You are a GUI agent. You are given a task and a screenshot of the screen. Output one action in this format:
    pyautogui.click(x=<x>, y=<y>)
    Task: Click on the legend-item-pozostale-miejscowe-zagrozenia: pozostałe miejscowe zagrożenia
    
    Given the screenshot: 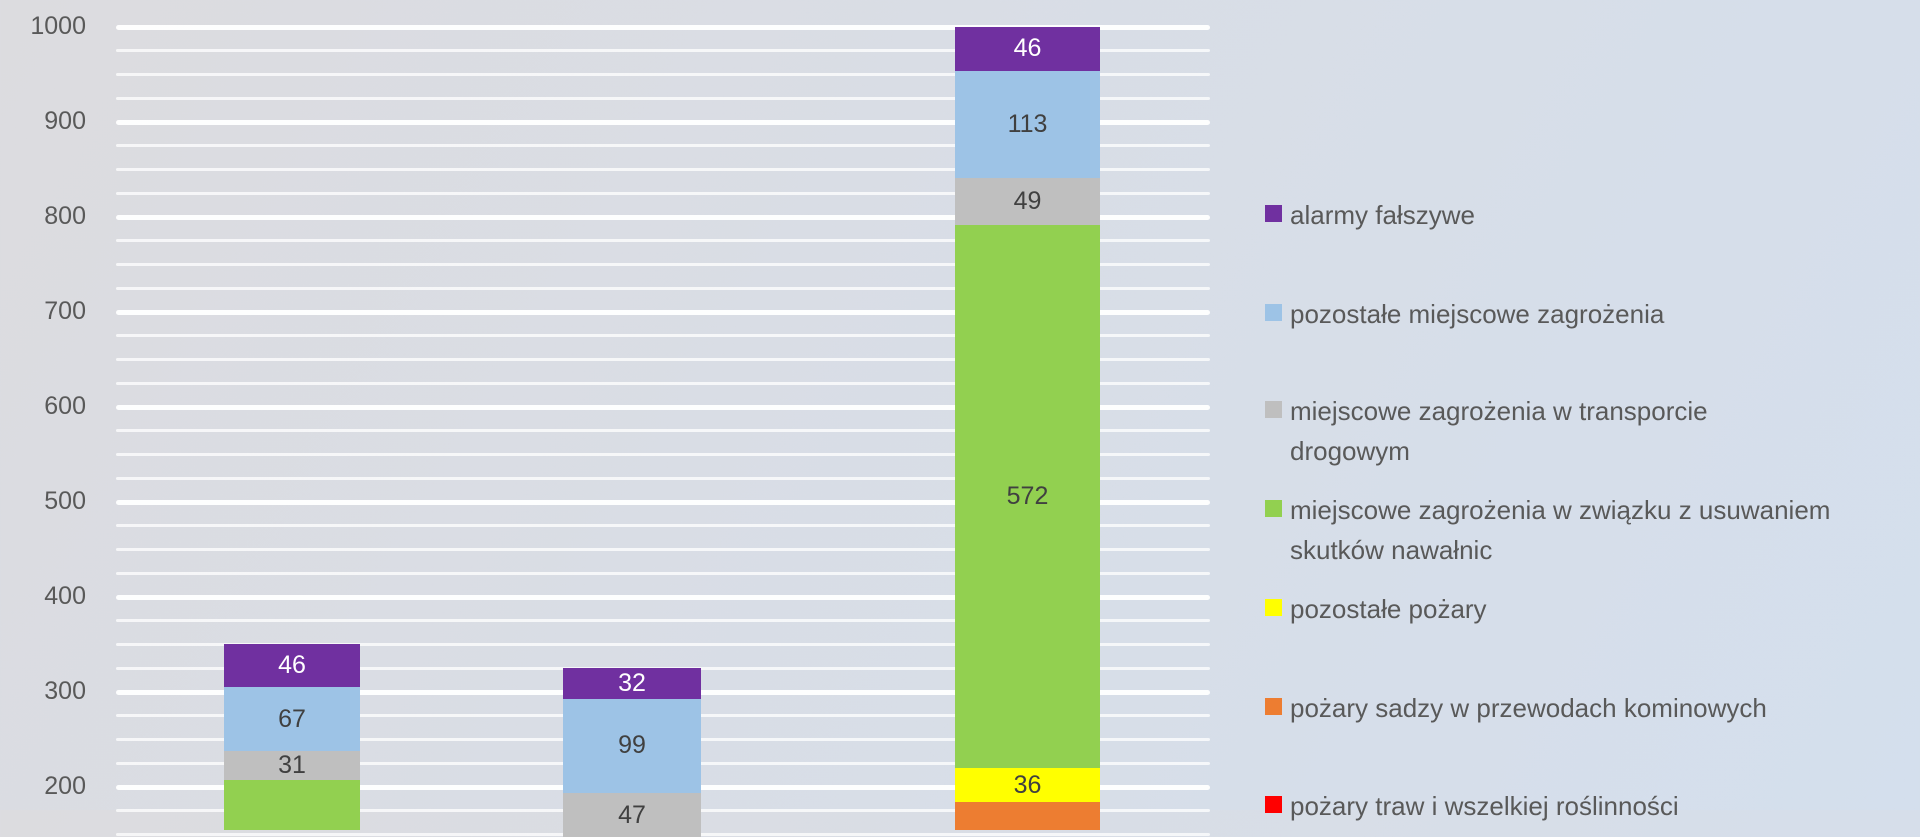 What is the action you would take?
    pyautogui.click(x=1587, y=314)
    